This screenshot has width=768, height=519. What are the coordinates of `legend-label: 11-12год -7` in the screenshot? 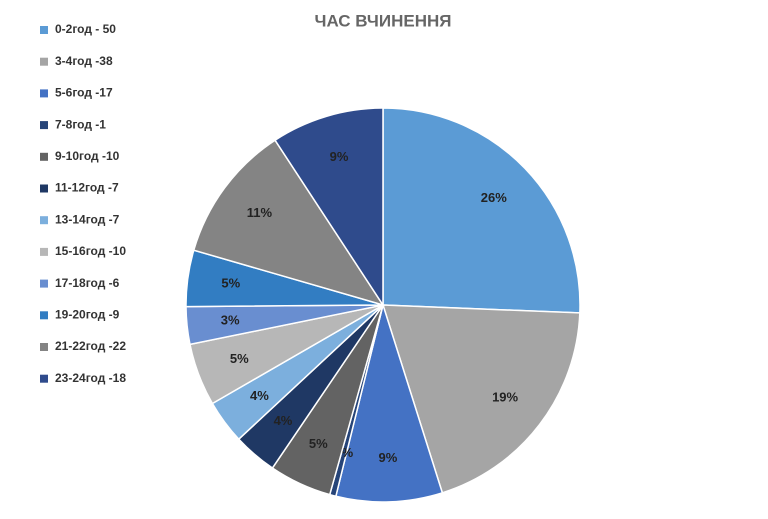 It's located at (87, 188).